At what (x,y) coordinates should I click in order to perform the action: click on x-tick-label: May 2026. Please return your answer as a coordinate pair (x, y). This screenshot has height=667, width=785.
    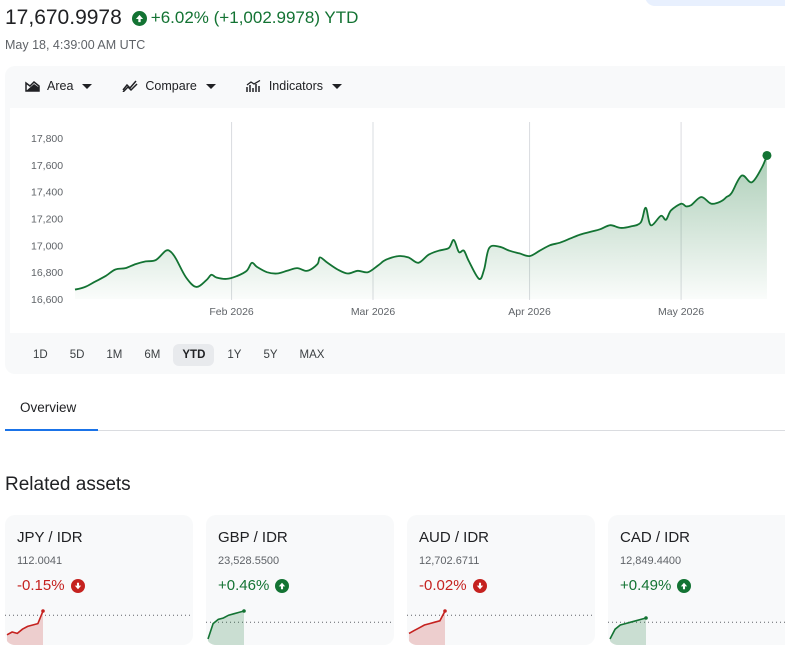
    Looking at the image, I should click on (681, 312).